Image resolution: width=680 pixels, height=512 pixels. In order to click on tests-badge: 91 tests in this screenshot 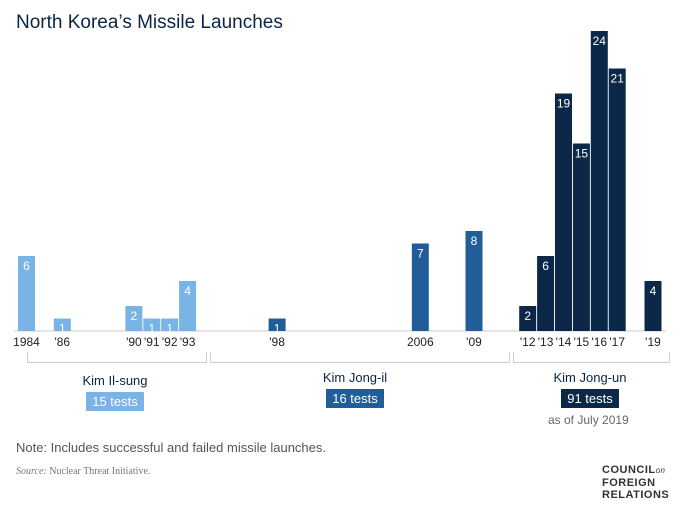, I will do `click(590, 398)`.